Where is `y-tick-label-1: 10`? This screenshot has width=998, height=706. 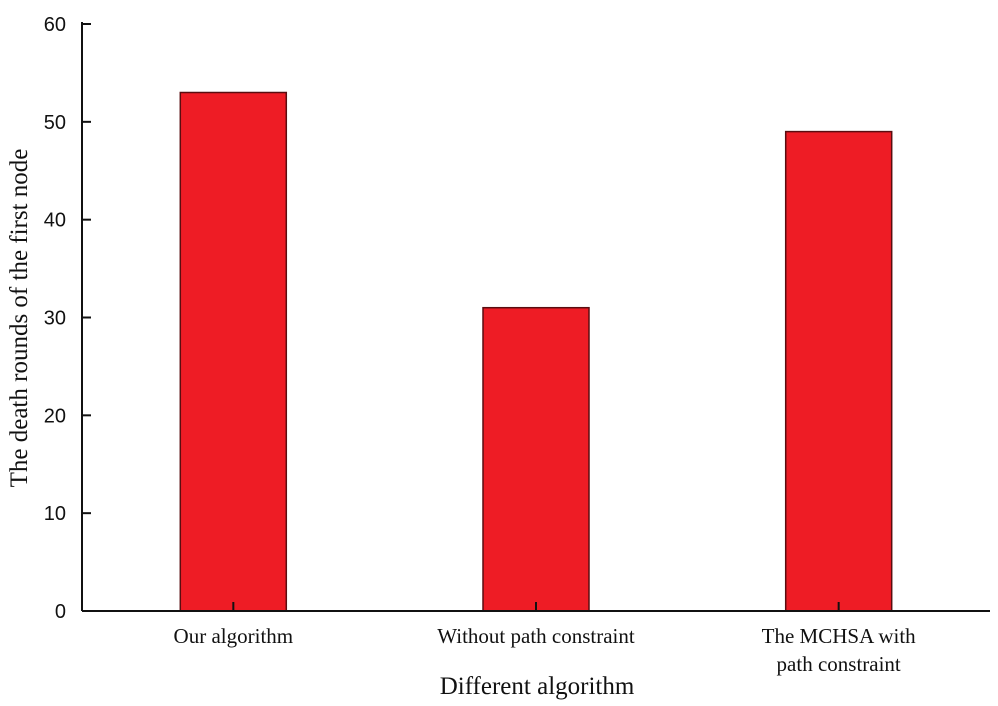
y-tick-label-1: 10 is located at coordinates (55, 514).